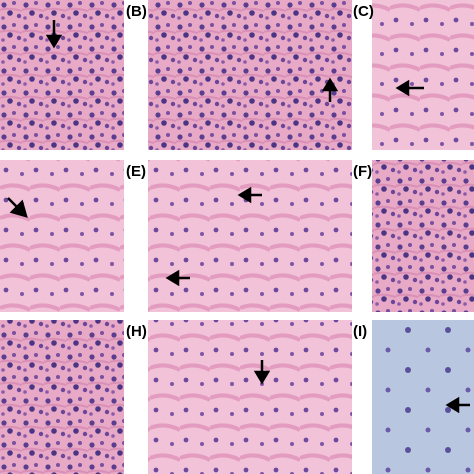  I want to click on panel-label: (B), so click(136, 11).